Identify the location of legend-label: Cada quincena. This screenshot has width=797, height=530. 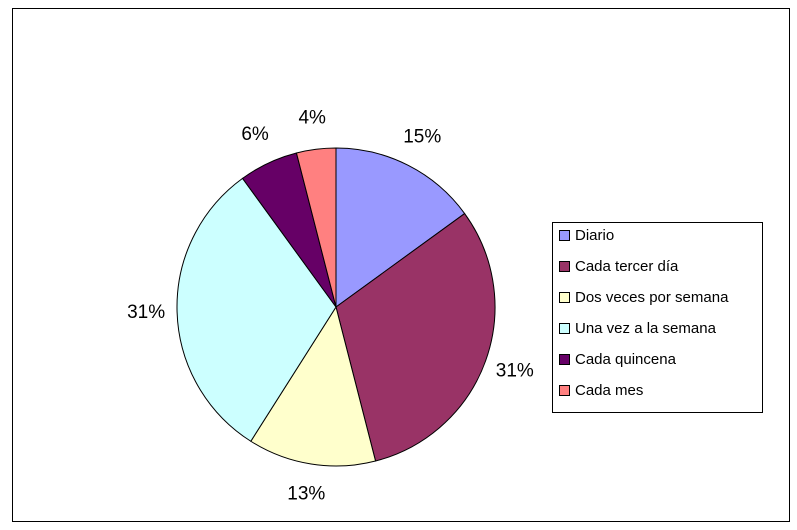
(626, 359).